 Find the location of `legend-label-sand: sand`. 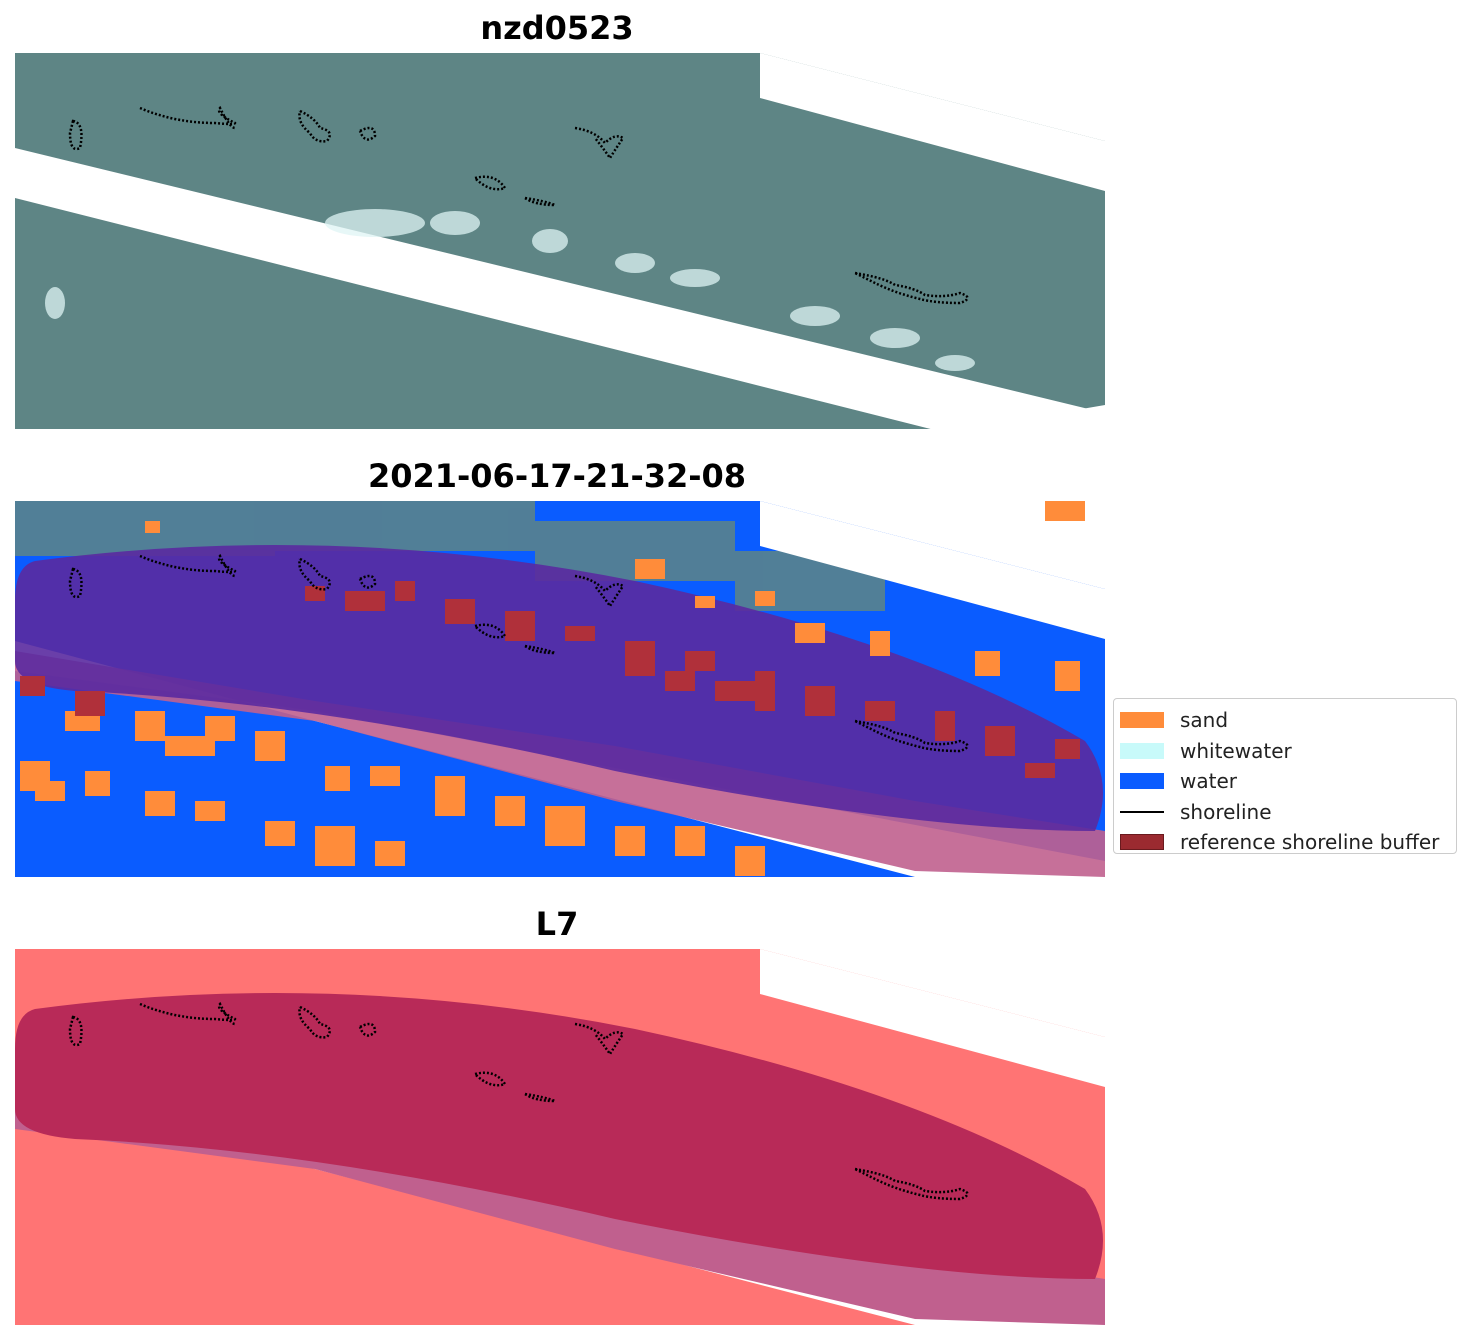

legend-label-sand: sand is located at coordinates (1204, 720).